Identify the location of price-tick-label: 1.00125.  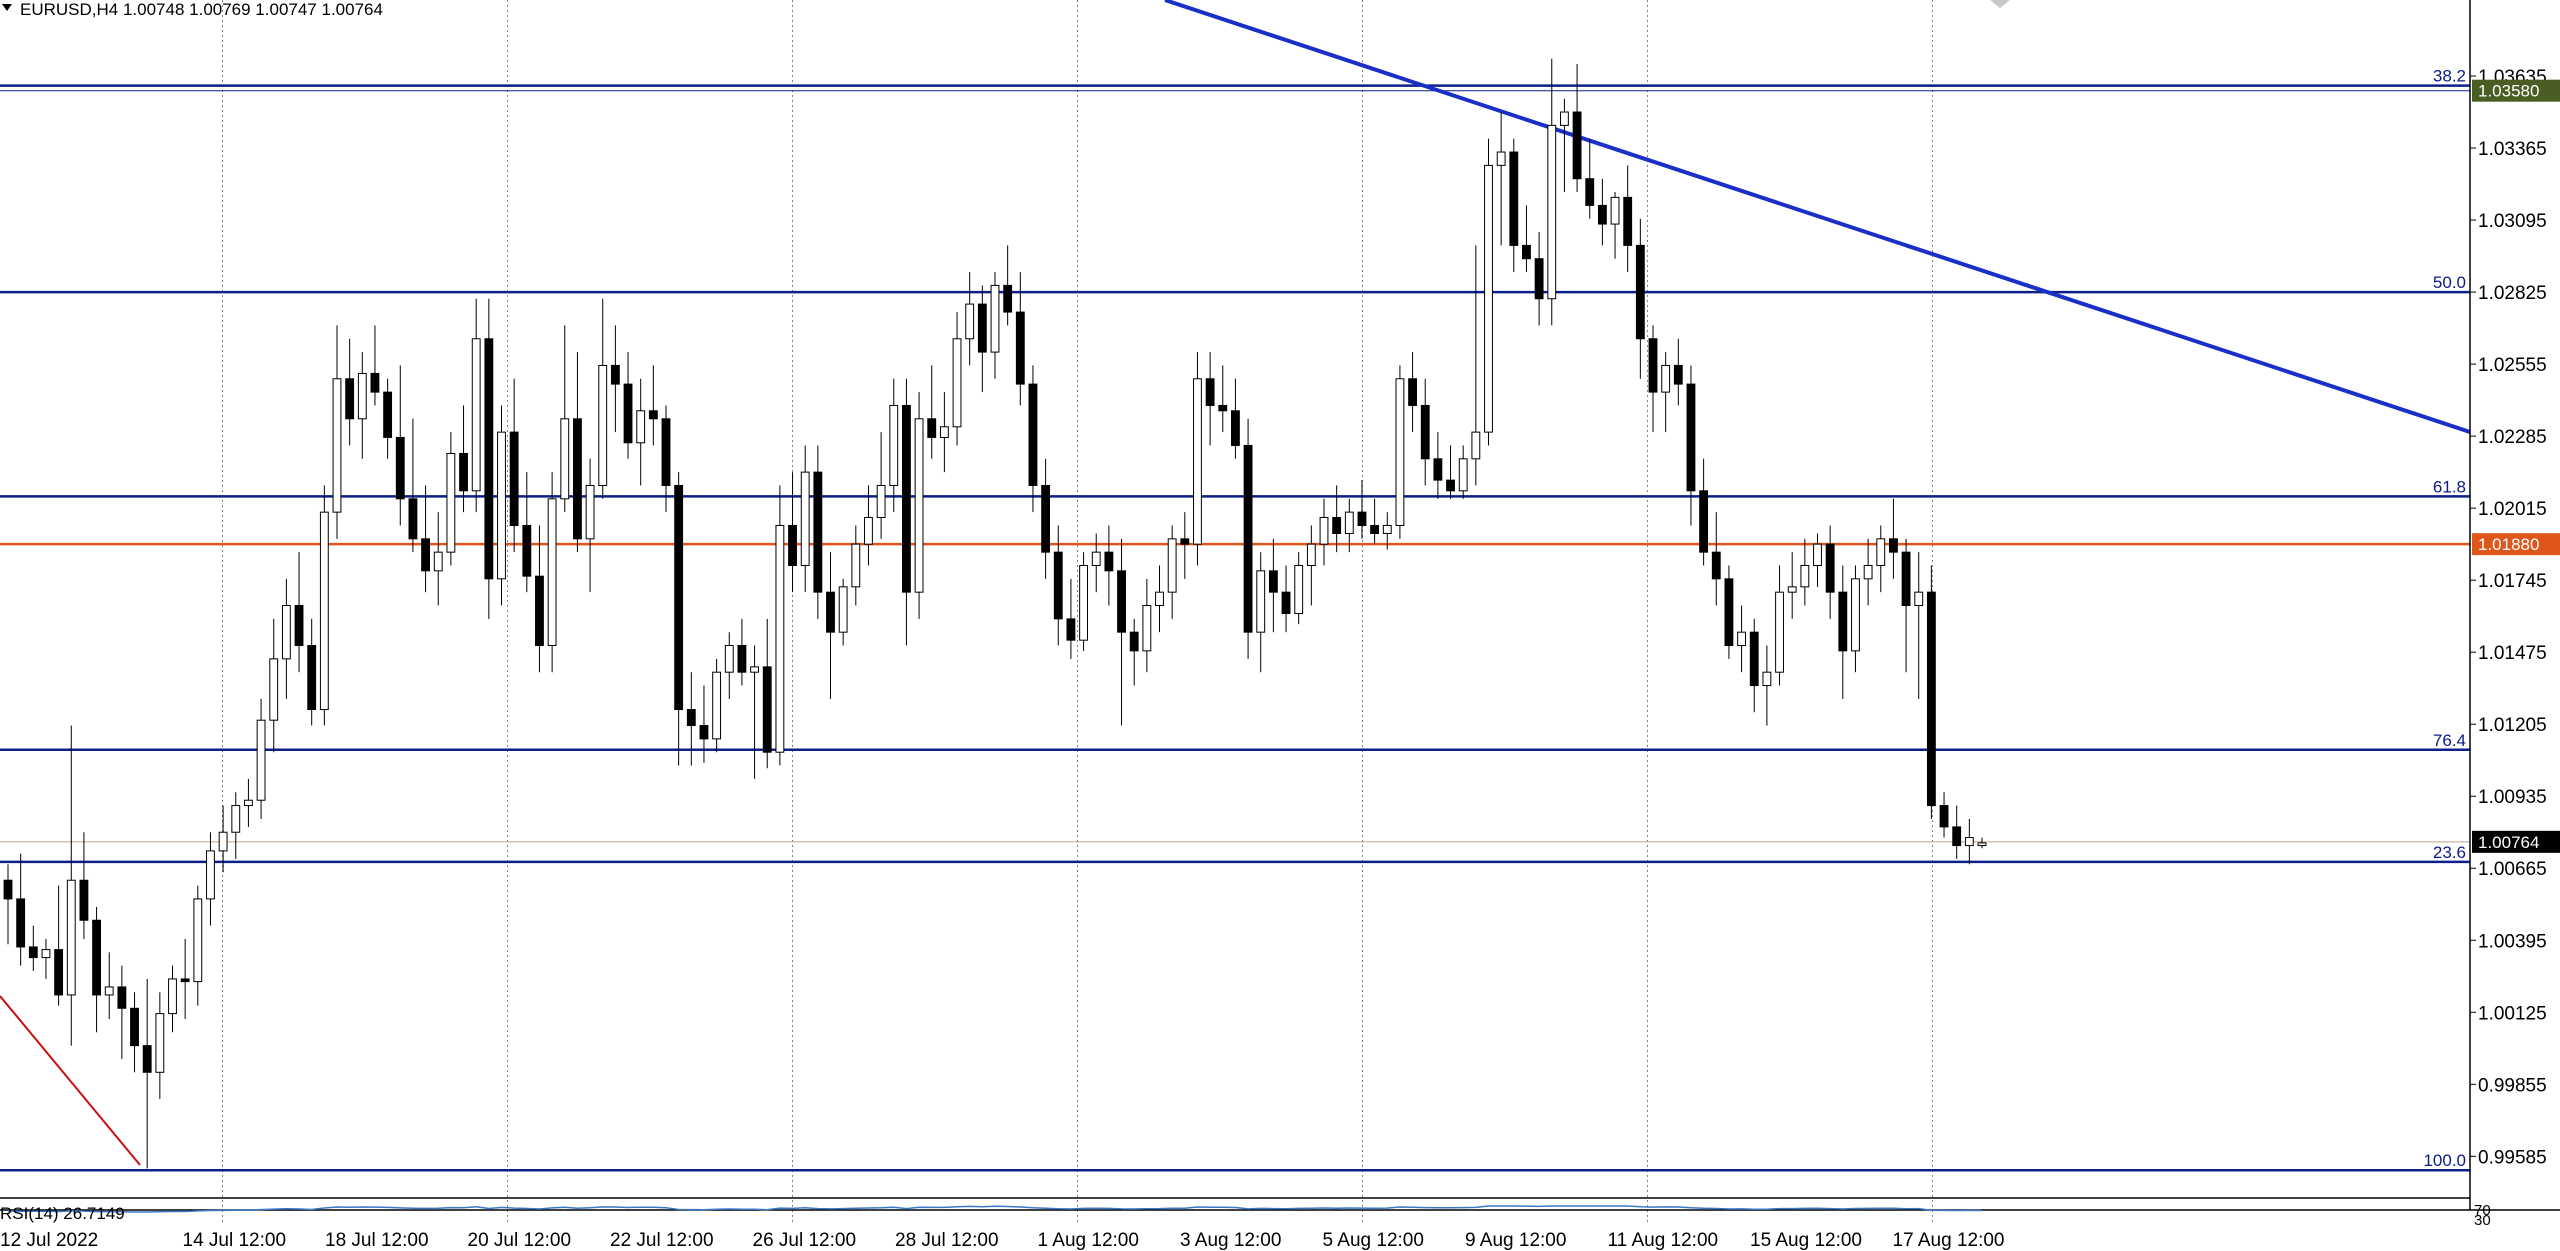
(2512, 1013).